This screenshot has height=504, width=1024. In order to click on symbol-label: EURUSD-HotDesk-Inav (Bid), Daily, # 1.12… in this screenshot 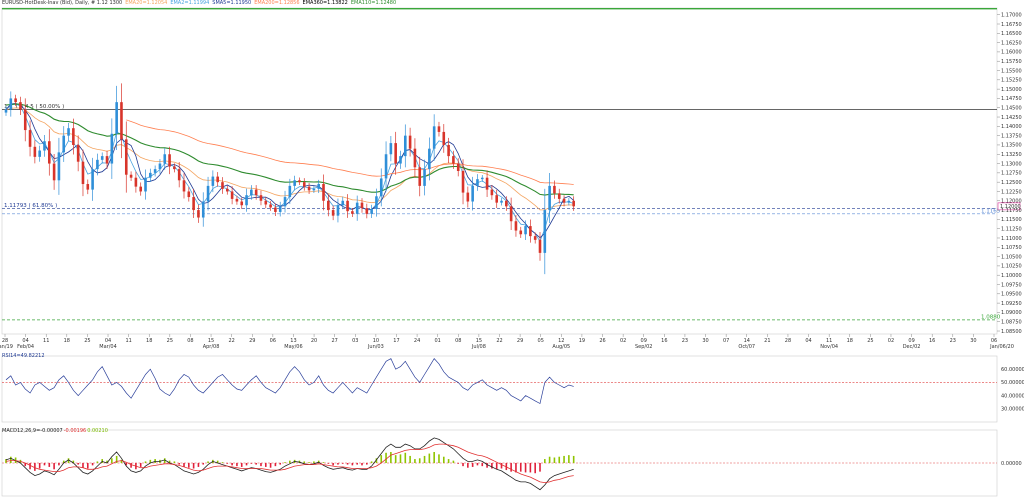, I will do `click(62, 3)`.